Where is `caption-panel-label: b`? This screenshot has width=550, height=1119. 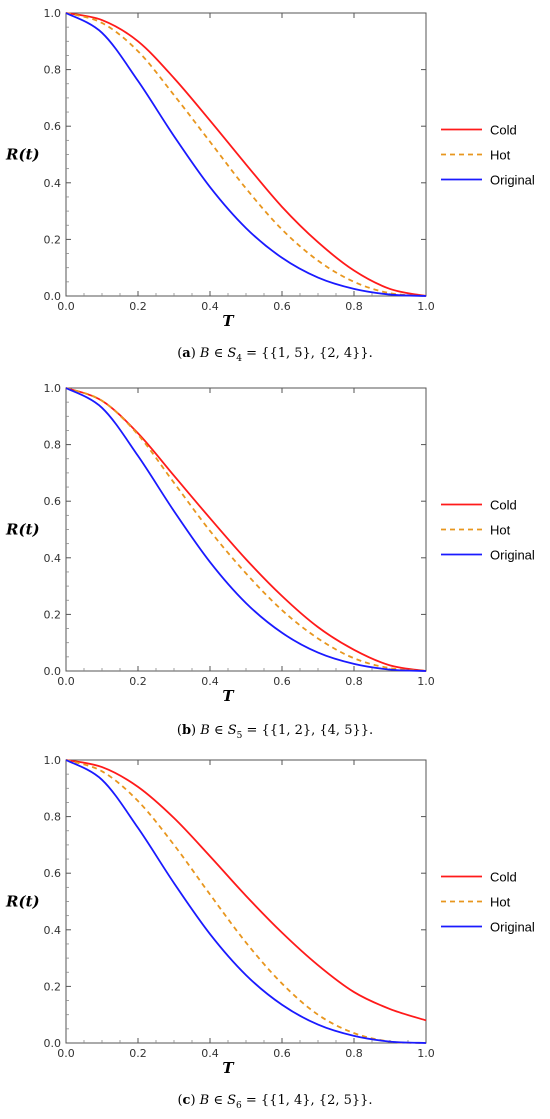
caption-panel-label: b is located at coordinates (186, 730).